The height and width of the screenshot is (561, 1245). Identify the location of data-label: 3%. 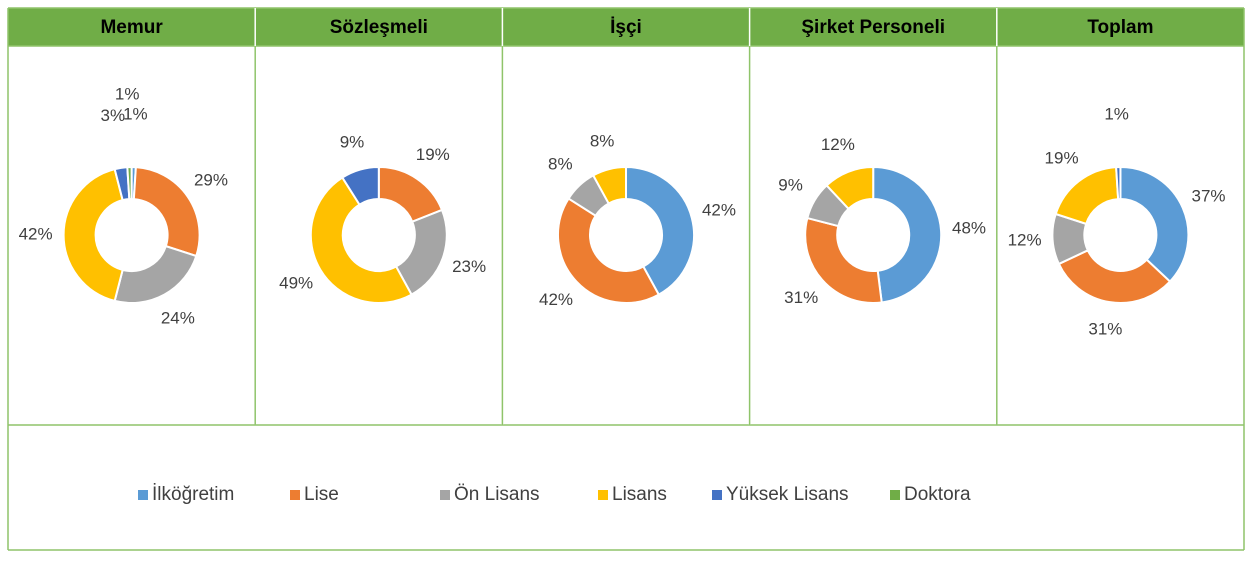
(113, 115).